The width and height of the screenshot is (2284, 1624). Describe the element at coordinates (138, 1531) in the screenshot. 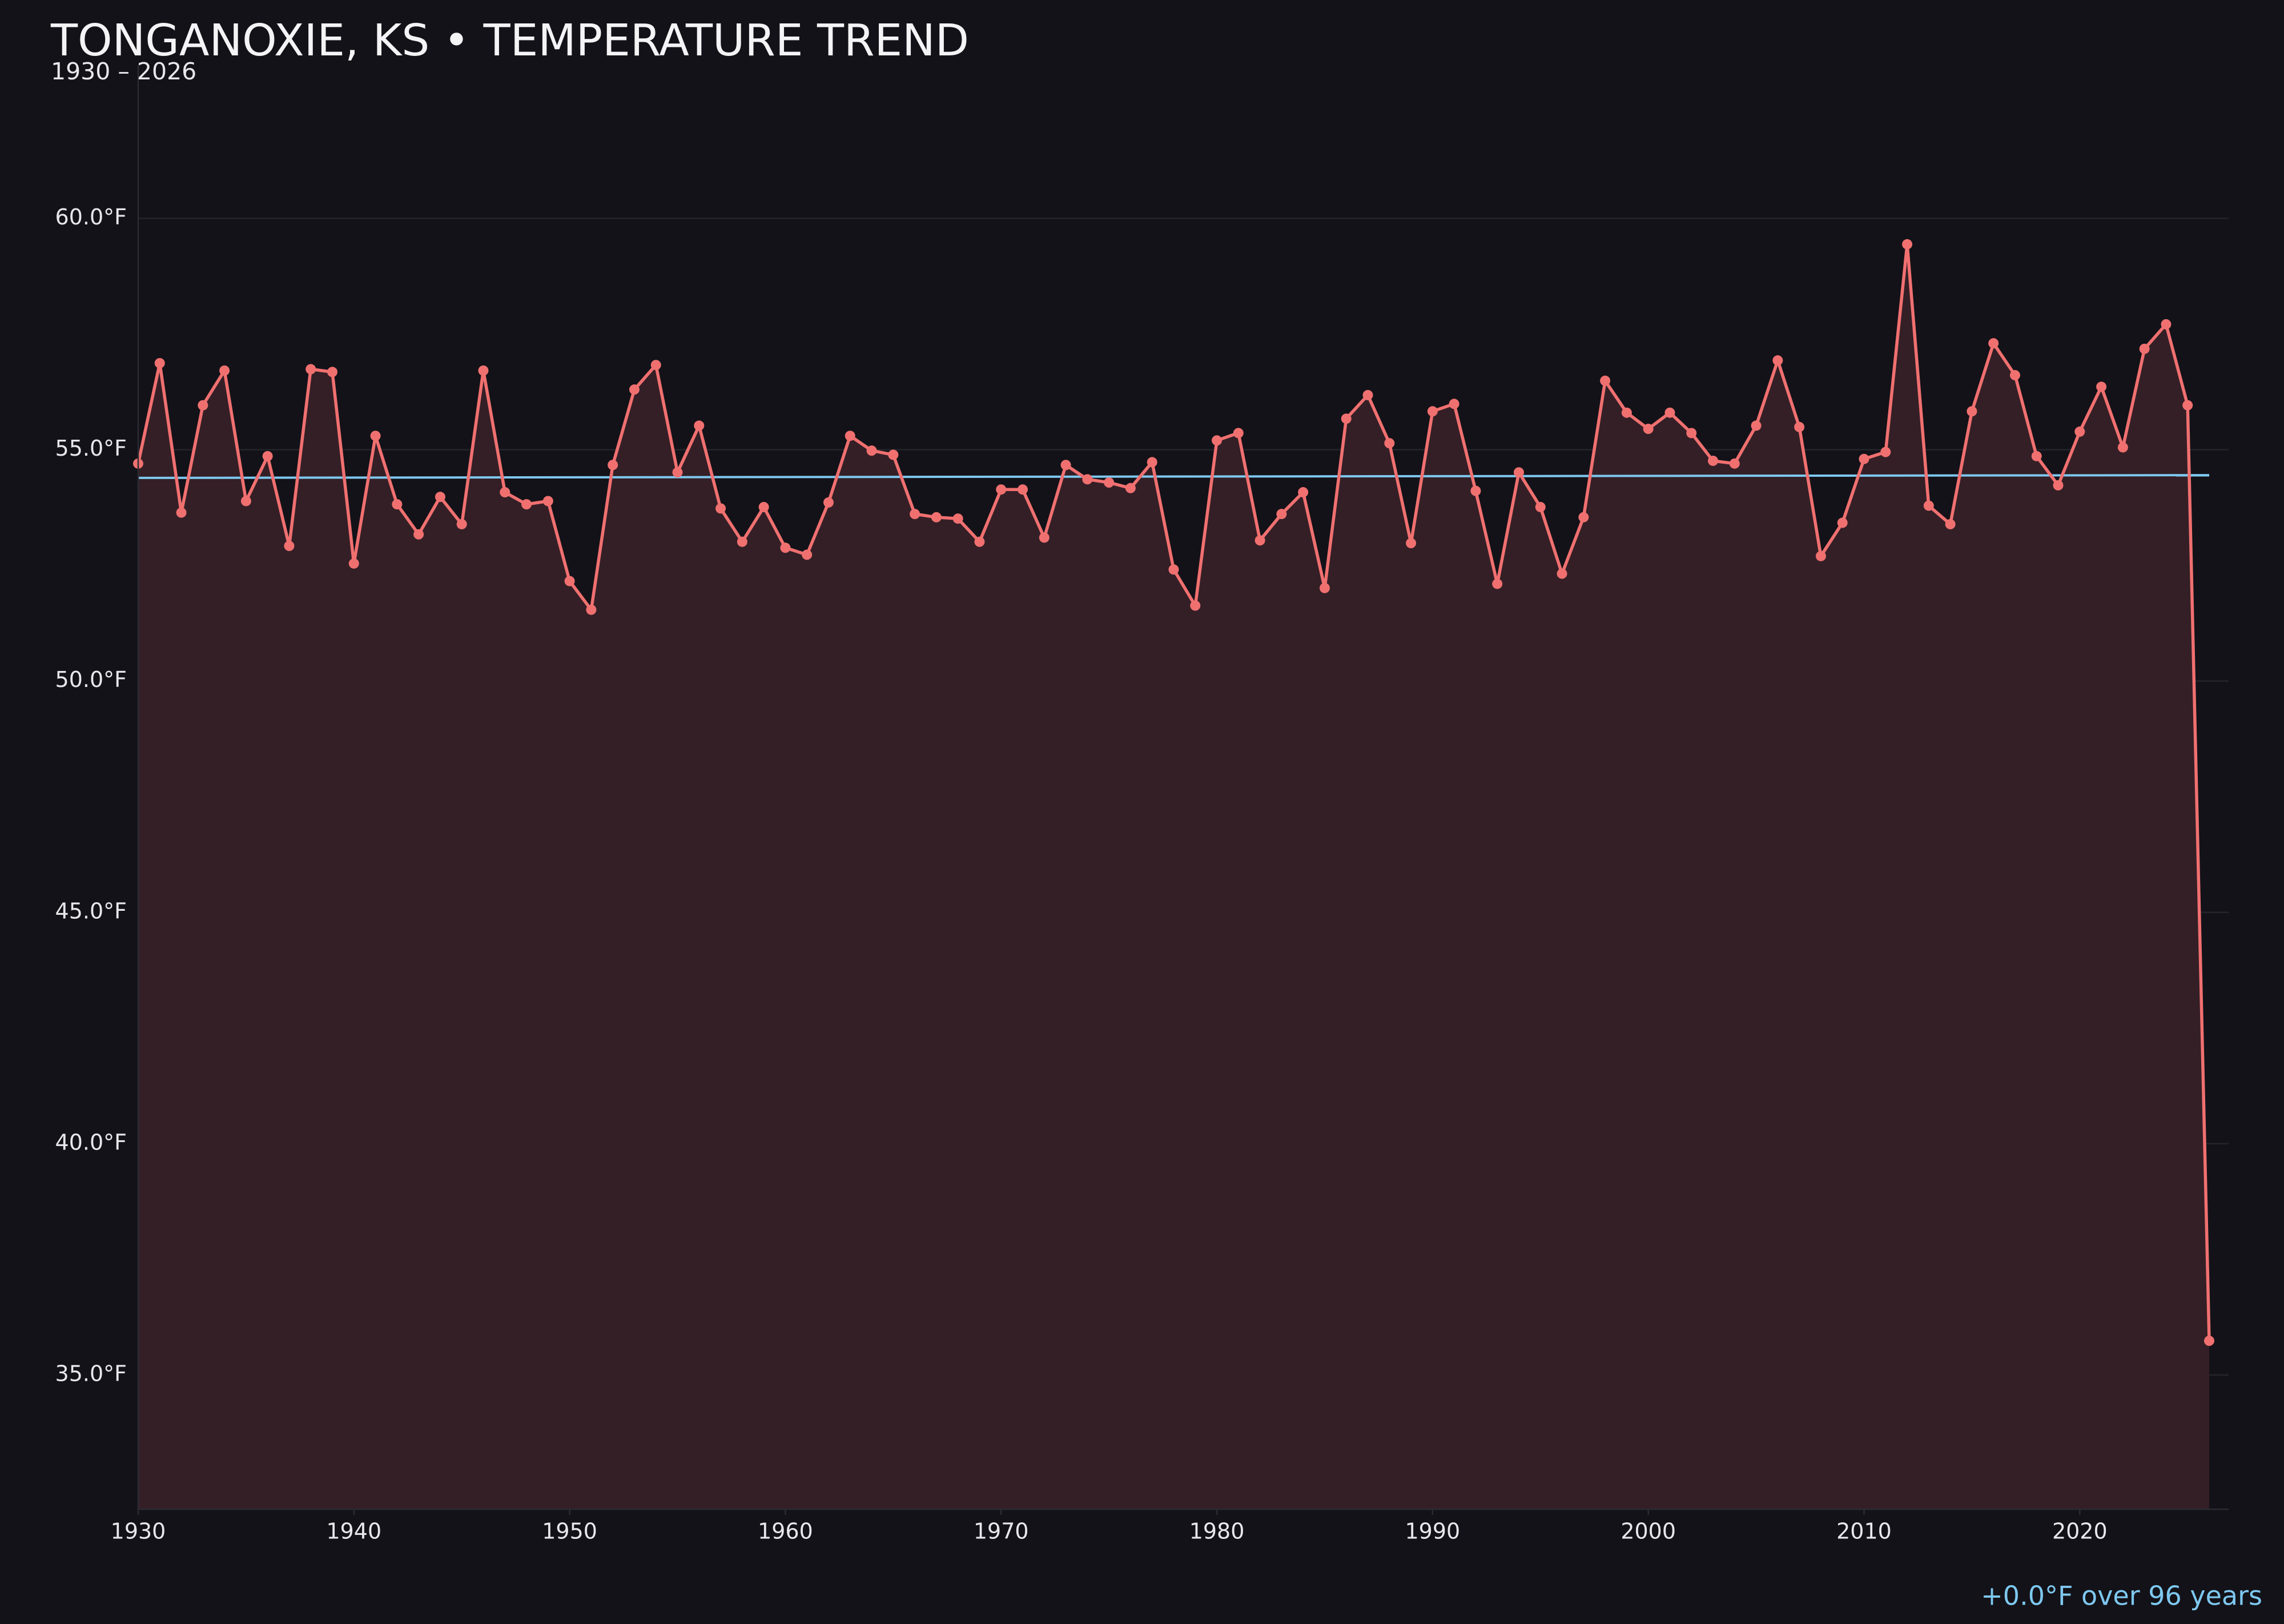

I see `x-tick-label: 1930` at that location.